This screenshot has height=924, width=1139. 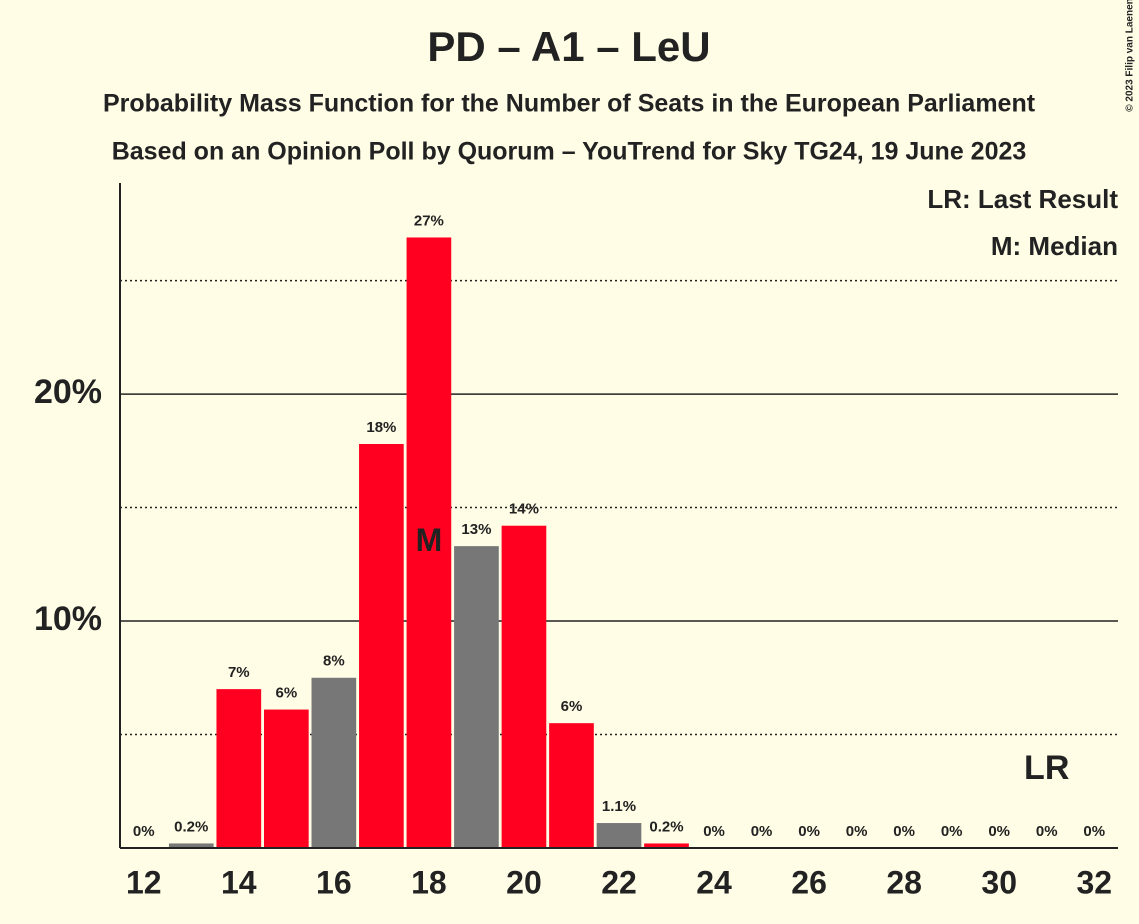 What do you see at coordinates (1094, 882) in the screenshot?
I see `x-tick-label: 32` at bounding box center [1094, 882].